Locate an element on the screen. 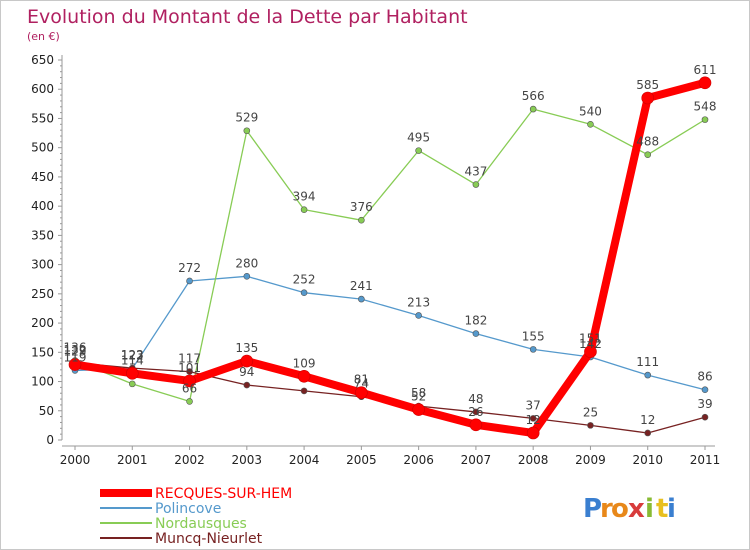  data-label-muncq-nieurlet: 12 is located at coordinates (647, 420).